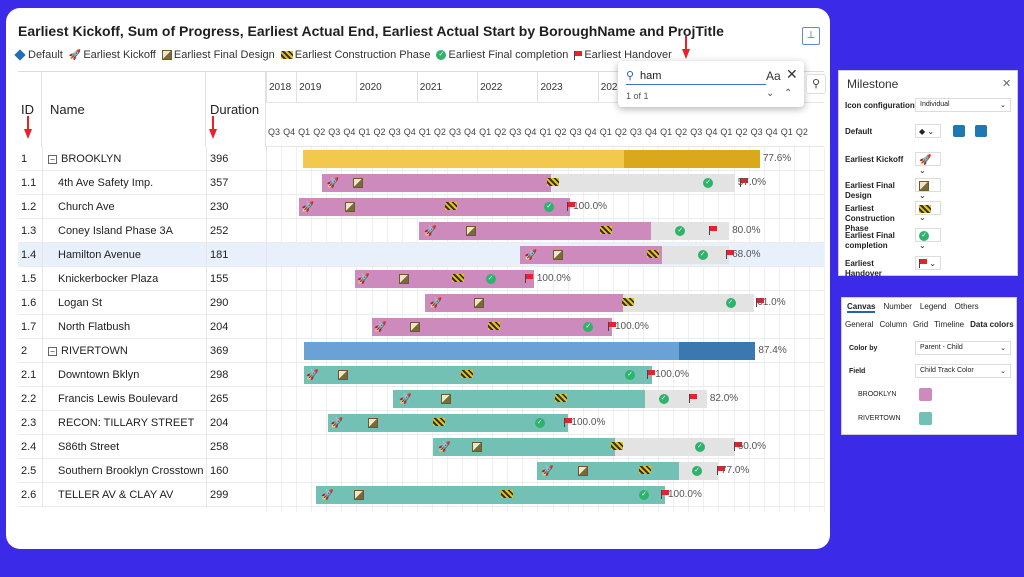  What do you see at coordinates (236, 109) in the screenshot?
I see `column-header-duration: Duration` at bounding box center [236, 109].